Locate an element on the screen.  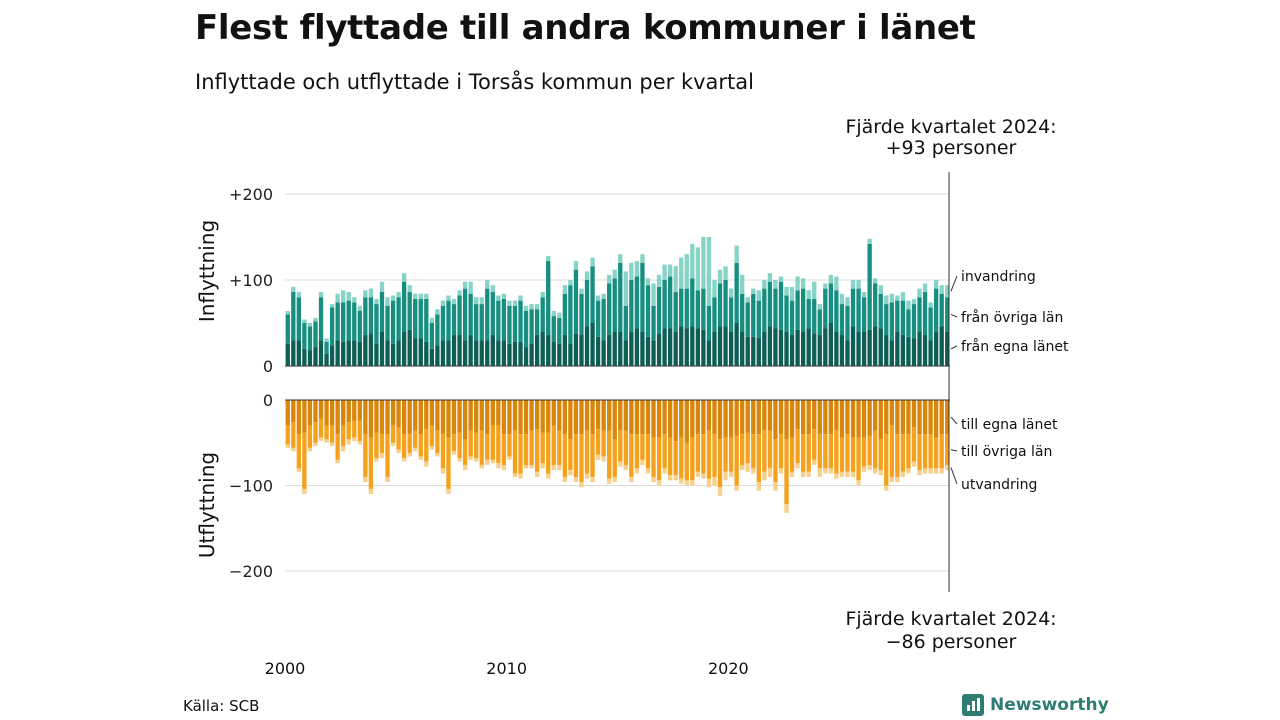
outflow-series-label: till egna länet is located at coordinates (1009, 425).